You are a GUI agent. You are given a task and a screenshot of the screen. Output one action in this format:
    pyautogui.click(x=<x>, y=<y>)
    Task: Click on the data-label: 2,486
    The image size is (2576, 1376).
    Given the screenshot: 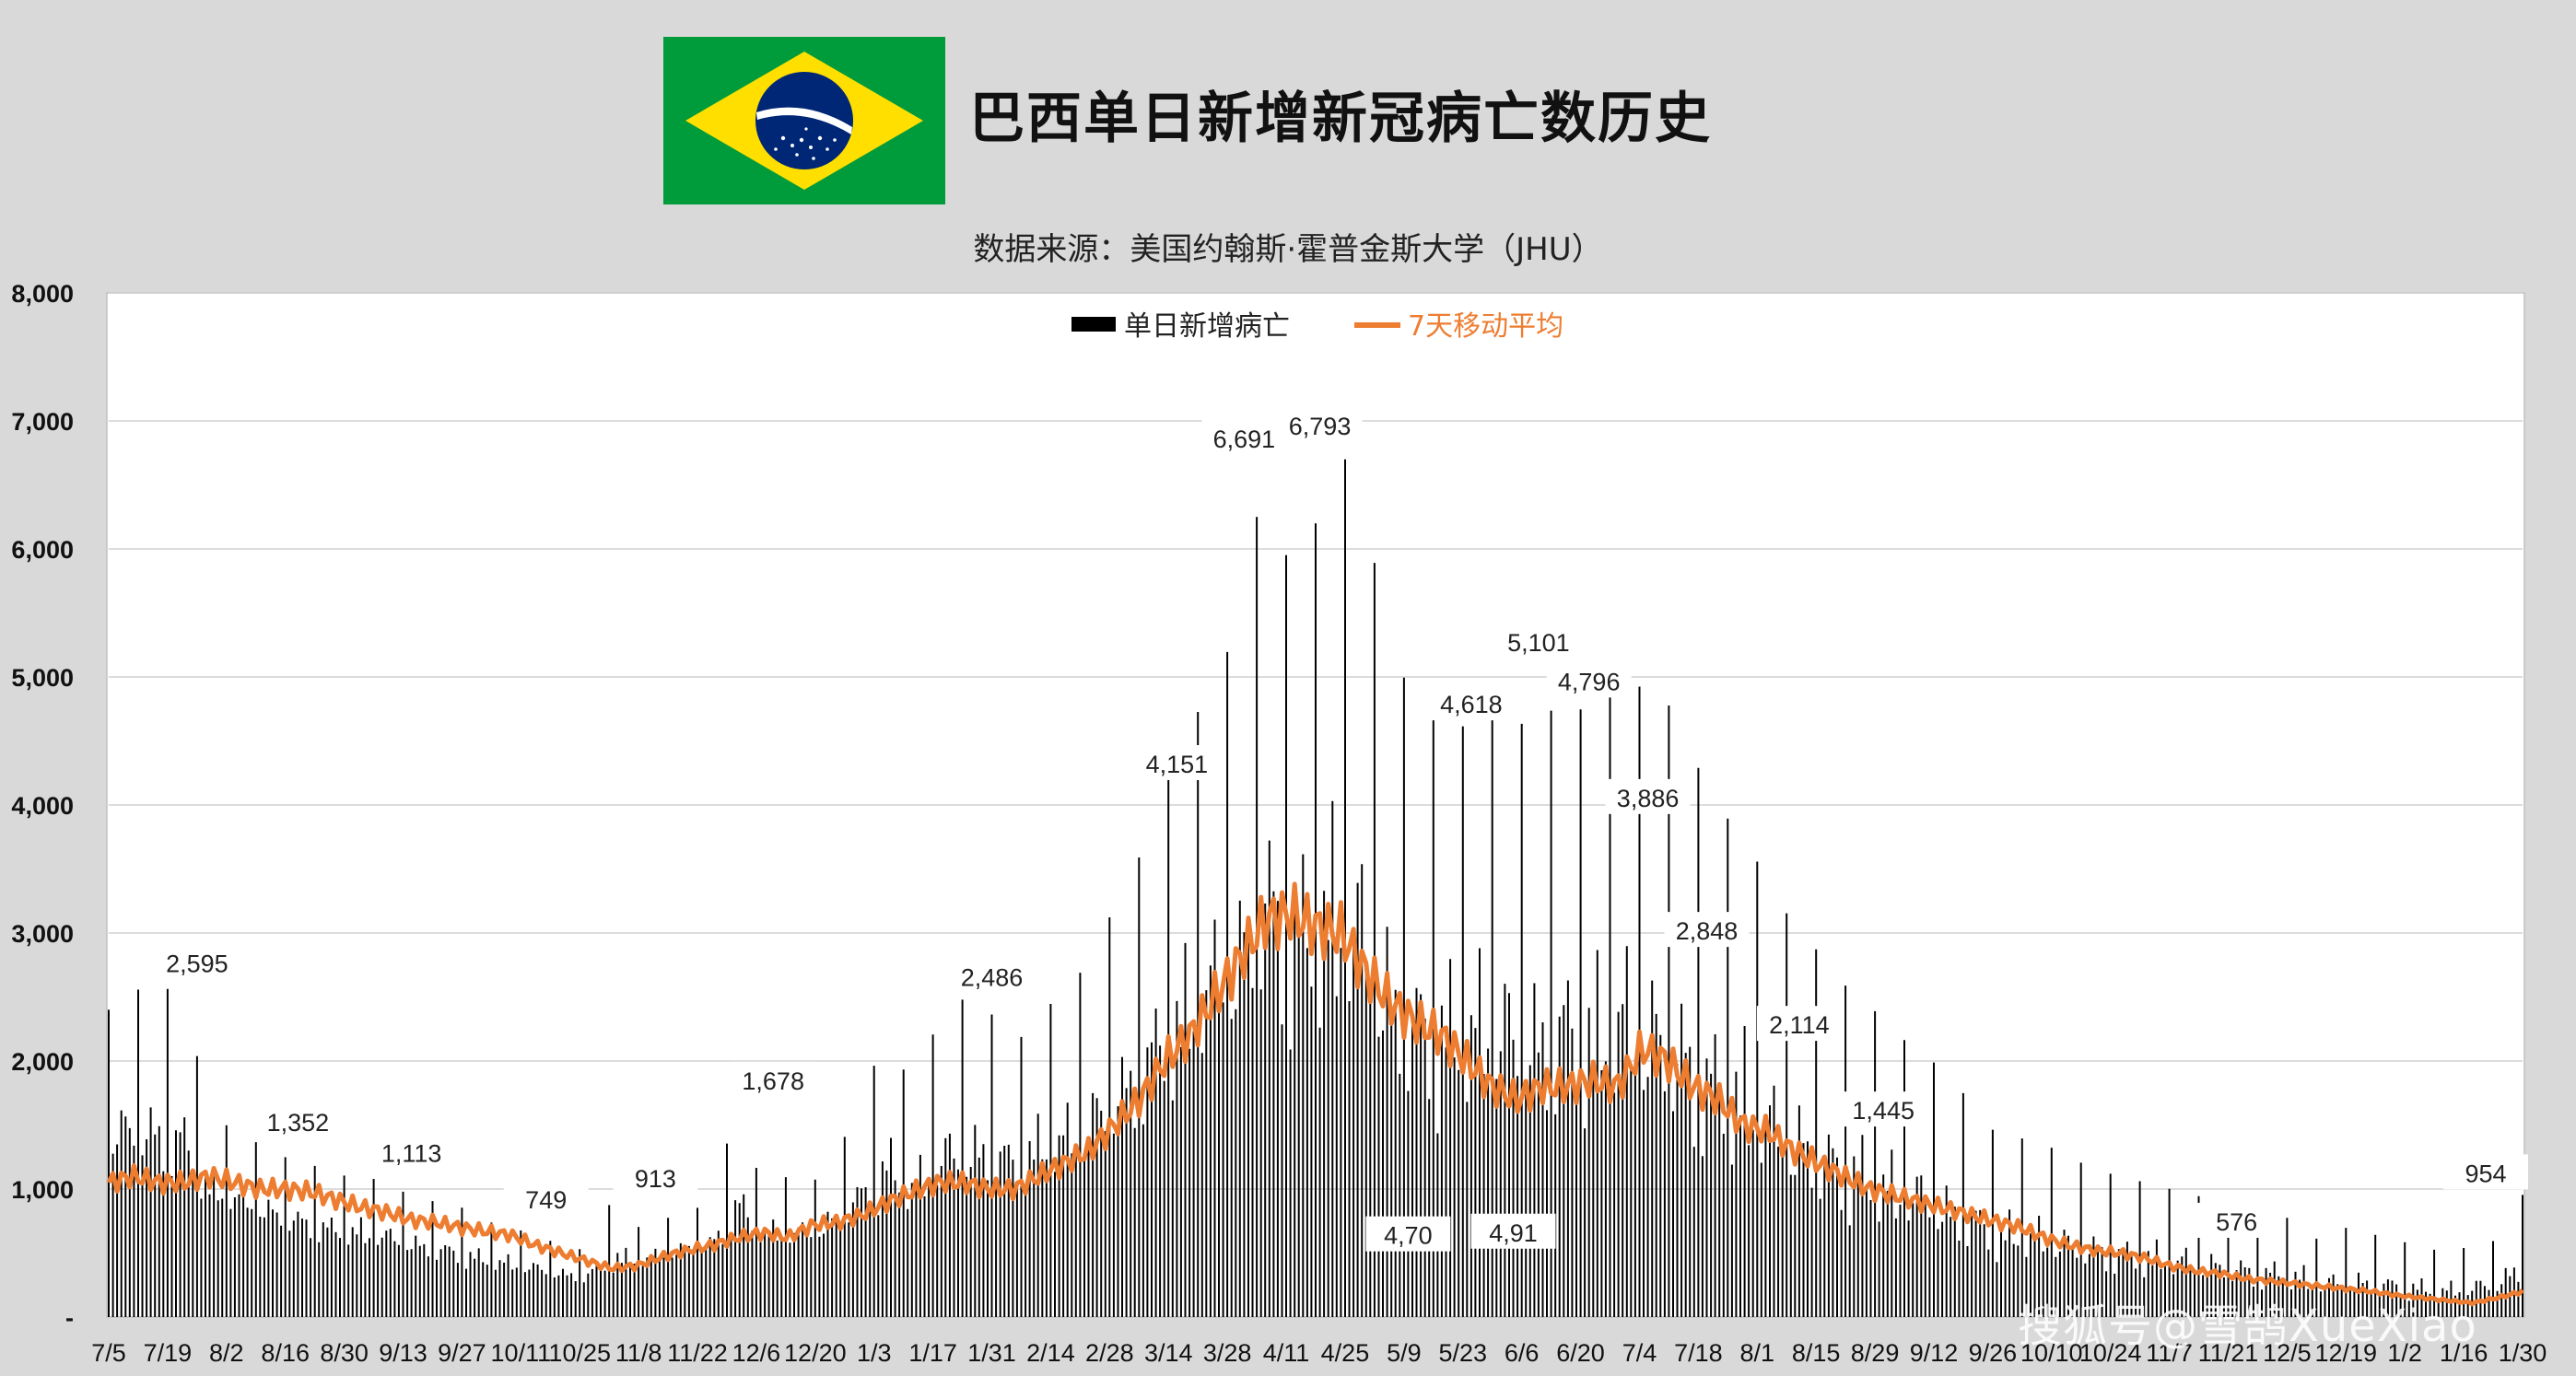 What is the action you would take?
    pyautogui.click(x=993, y=977)
    